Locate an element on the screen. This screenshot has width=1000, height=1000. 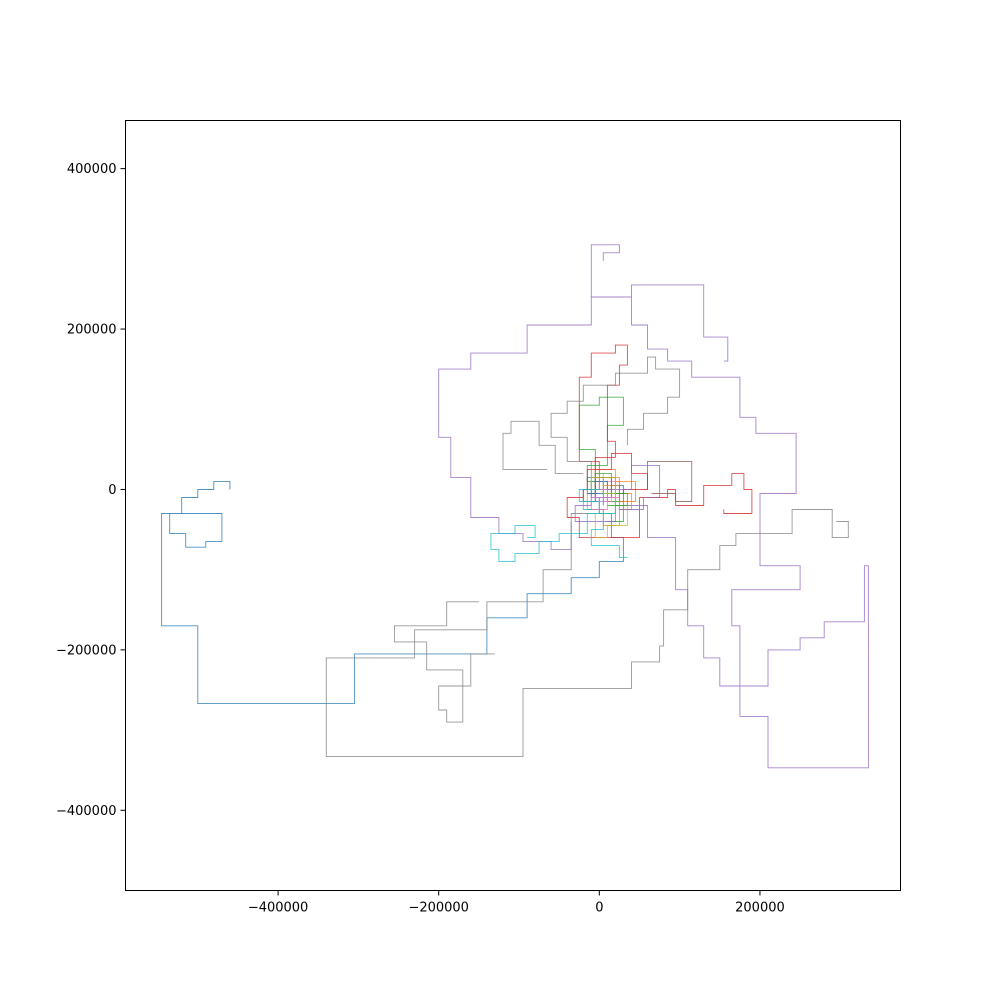
x-tick-label: −400000 is located at coordinates (278, 908).